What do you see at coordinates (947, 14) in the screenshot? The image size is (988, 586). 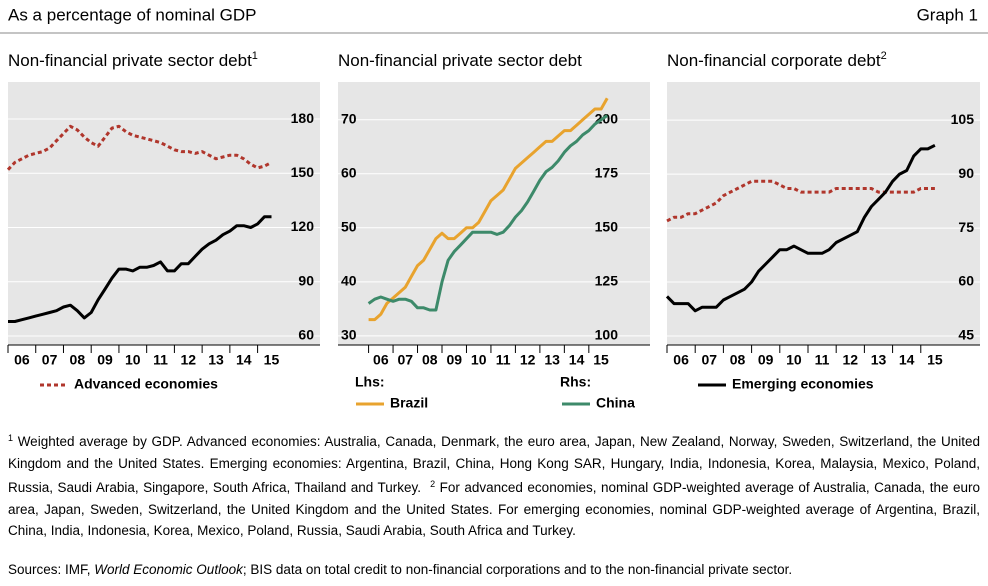 I see `graph-label: Graph 1` at bounding box center [947, 14].